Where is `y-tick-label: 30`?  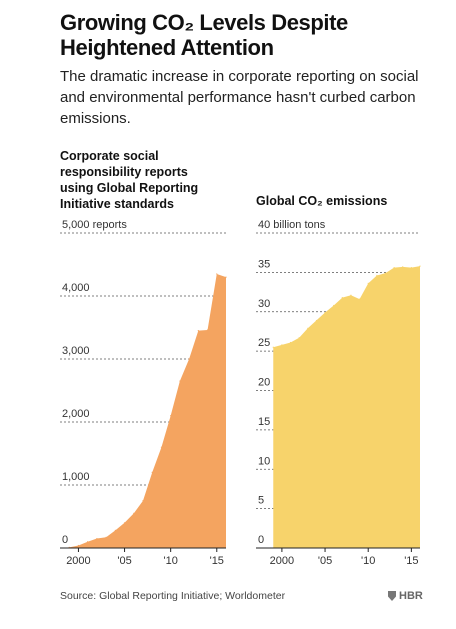
y-tick-label: 30 is located at coordinates (264, 304).